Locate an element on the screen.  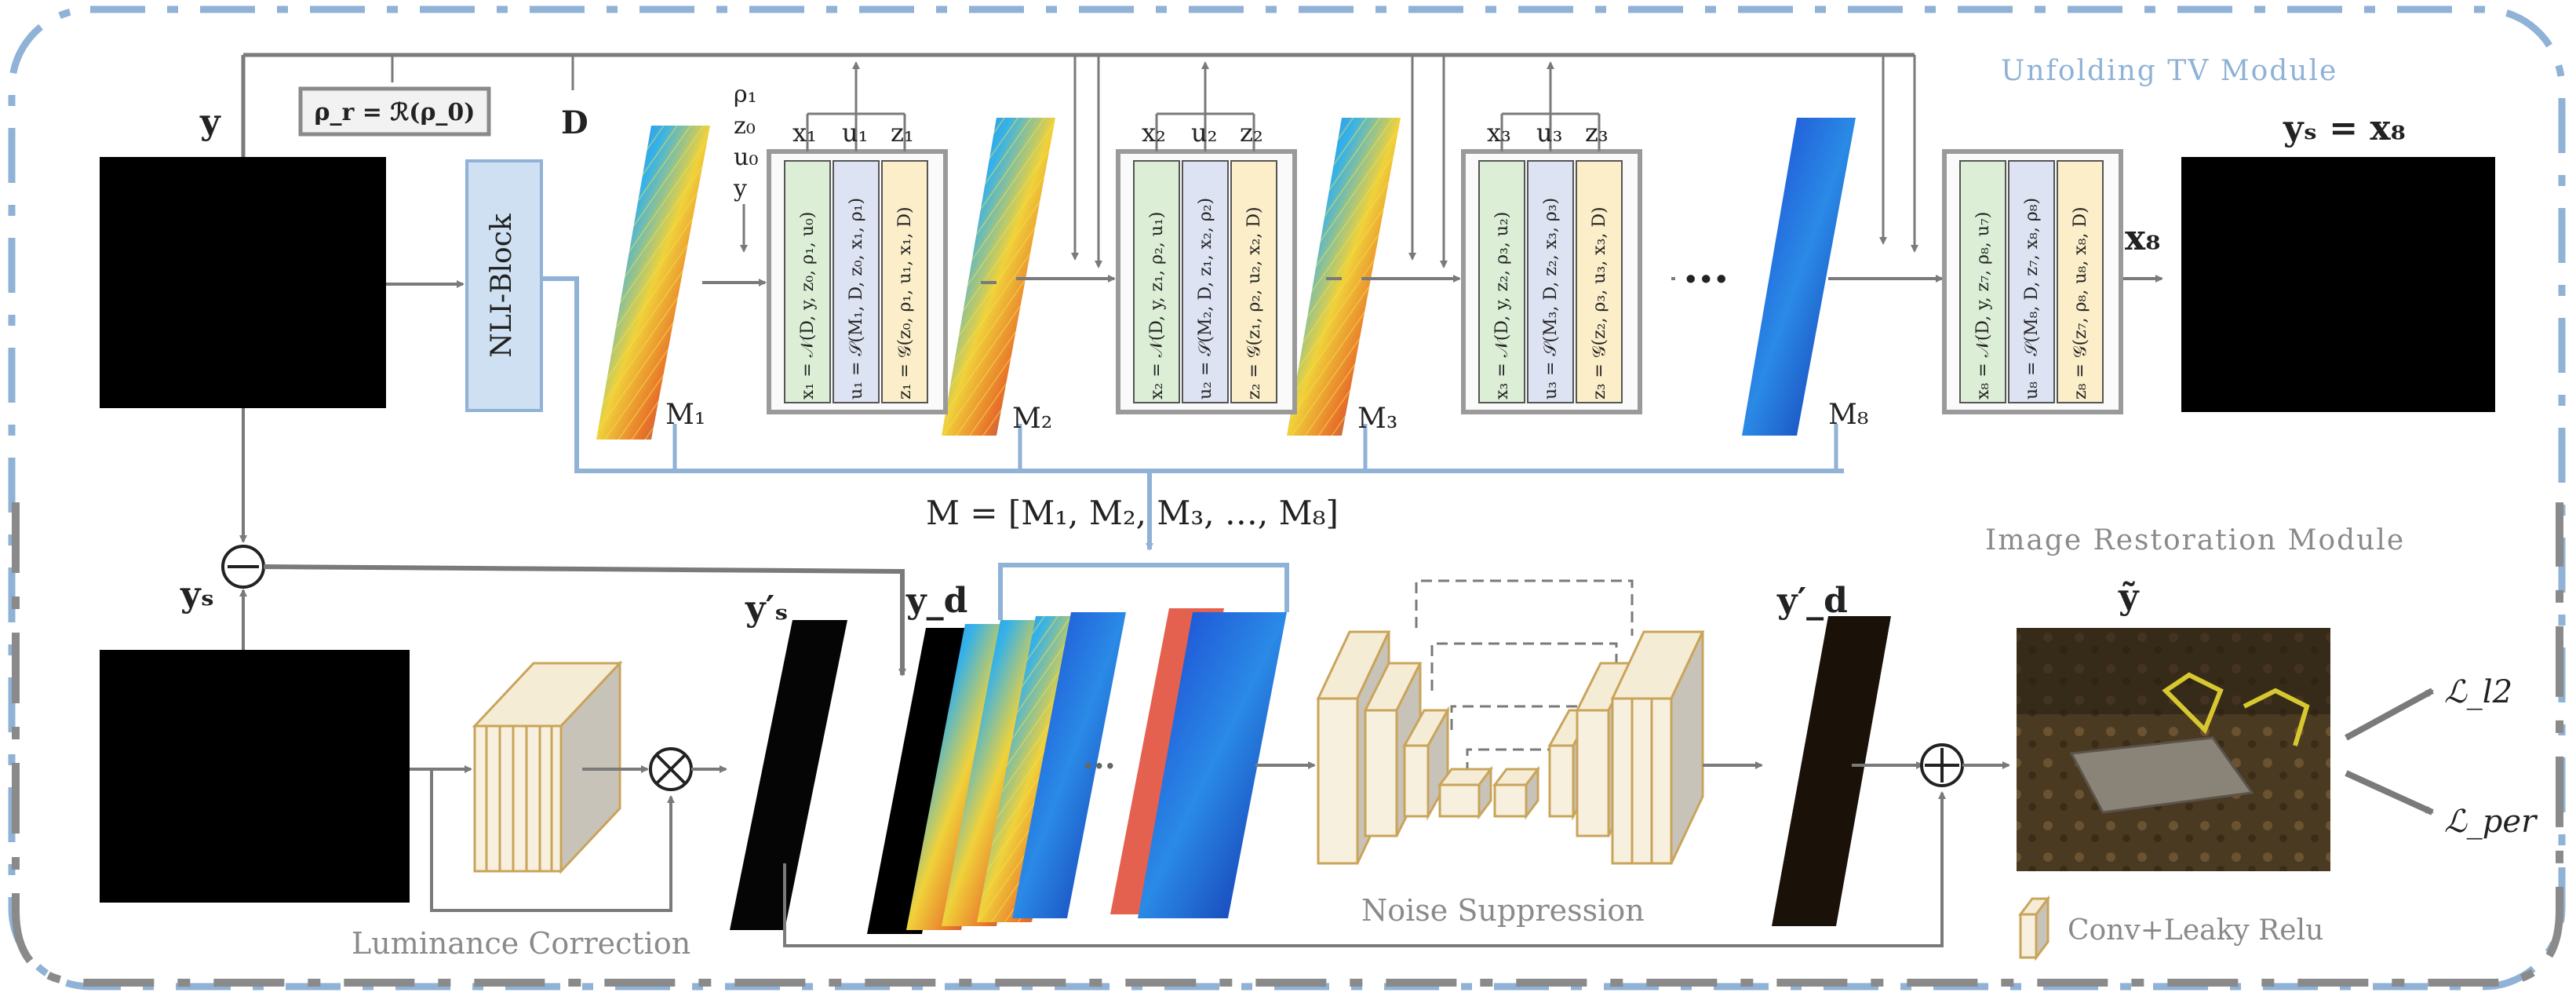
m-equation: M = [M₁, M₂, M₃, …, M₈] is located at coordinates (1132, 513).